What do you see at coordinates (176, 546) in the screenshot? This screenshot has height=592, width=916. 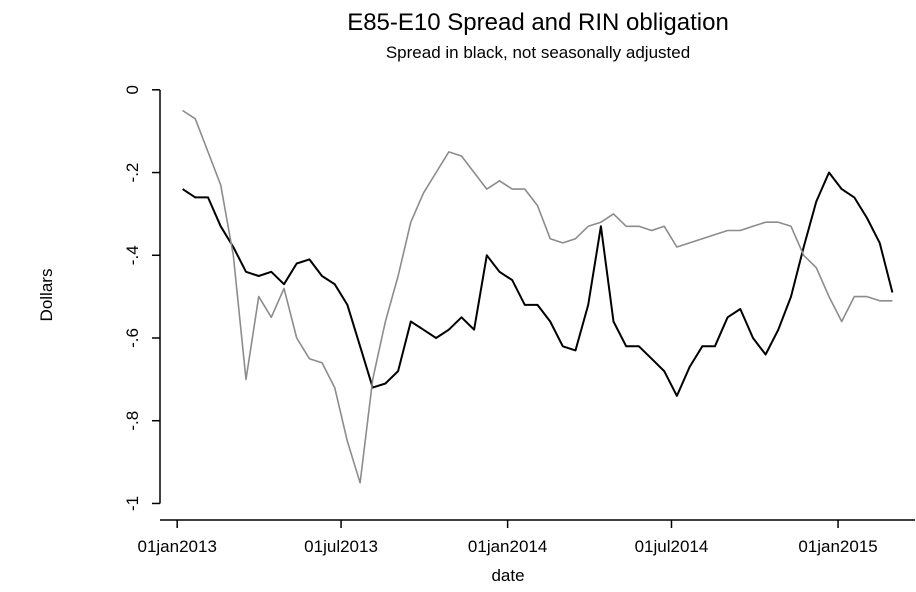 I see `x-tick-label: 01jan2013` at bounding box center [176, 546].